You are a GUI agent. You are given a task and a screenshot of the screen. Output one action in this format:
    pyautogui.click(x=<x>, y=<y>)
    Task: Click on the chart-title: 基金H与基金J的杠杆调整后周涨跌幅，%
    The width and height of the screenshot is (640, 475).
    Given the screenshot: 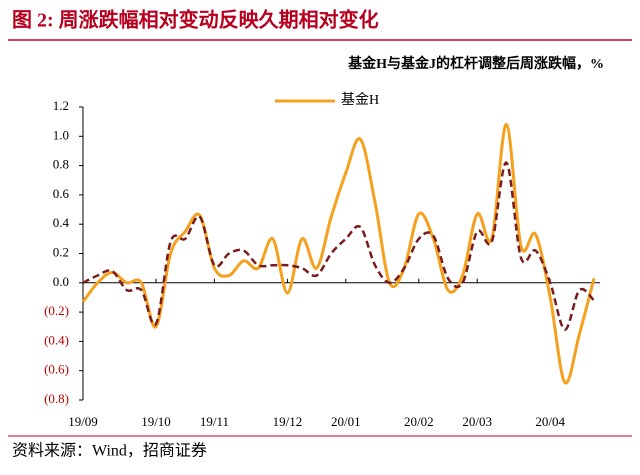 What is the action you would take?
    pyautogui.click(x=476, y=63)
    